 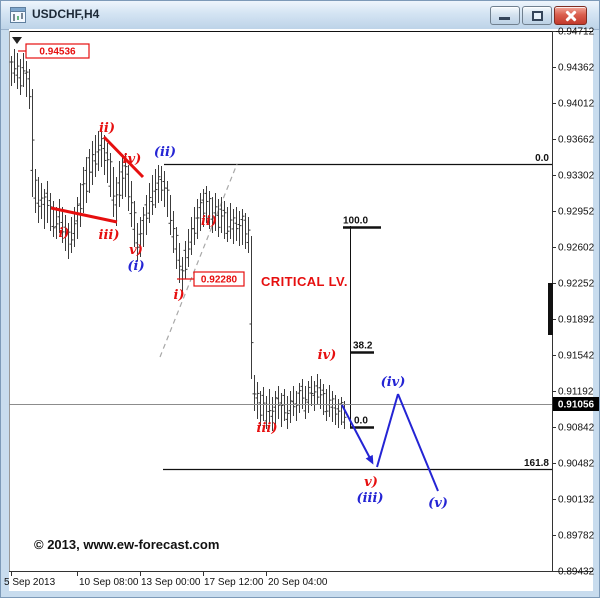 I want to click on chart-icon, so click(x=18, y=15).